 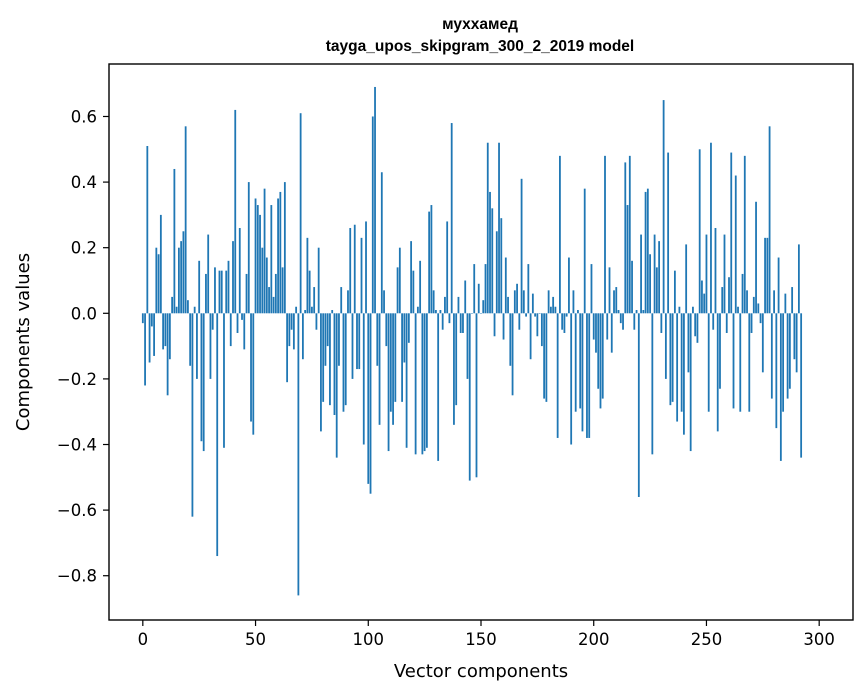 What do you see at coordinates (819, 639) in the screenshot?
I see `x-tick-label: 300` at bounding box center [819, 639].